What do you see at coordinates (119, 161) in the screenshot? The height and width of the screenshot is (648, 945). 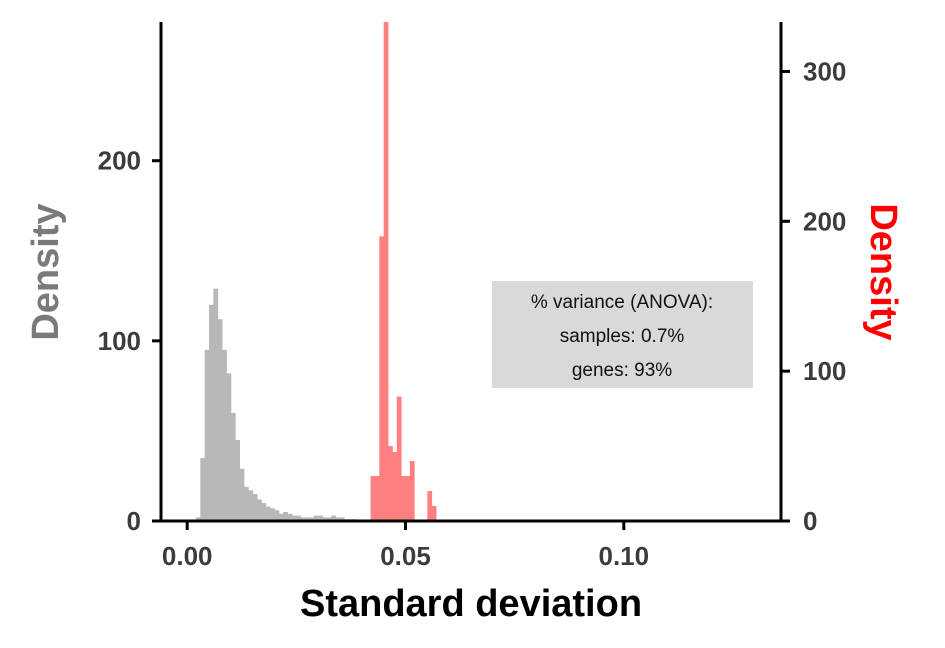 I see `left-y-tick-label: 200` at bounding box center [119, 161].